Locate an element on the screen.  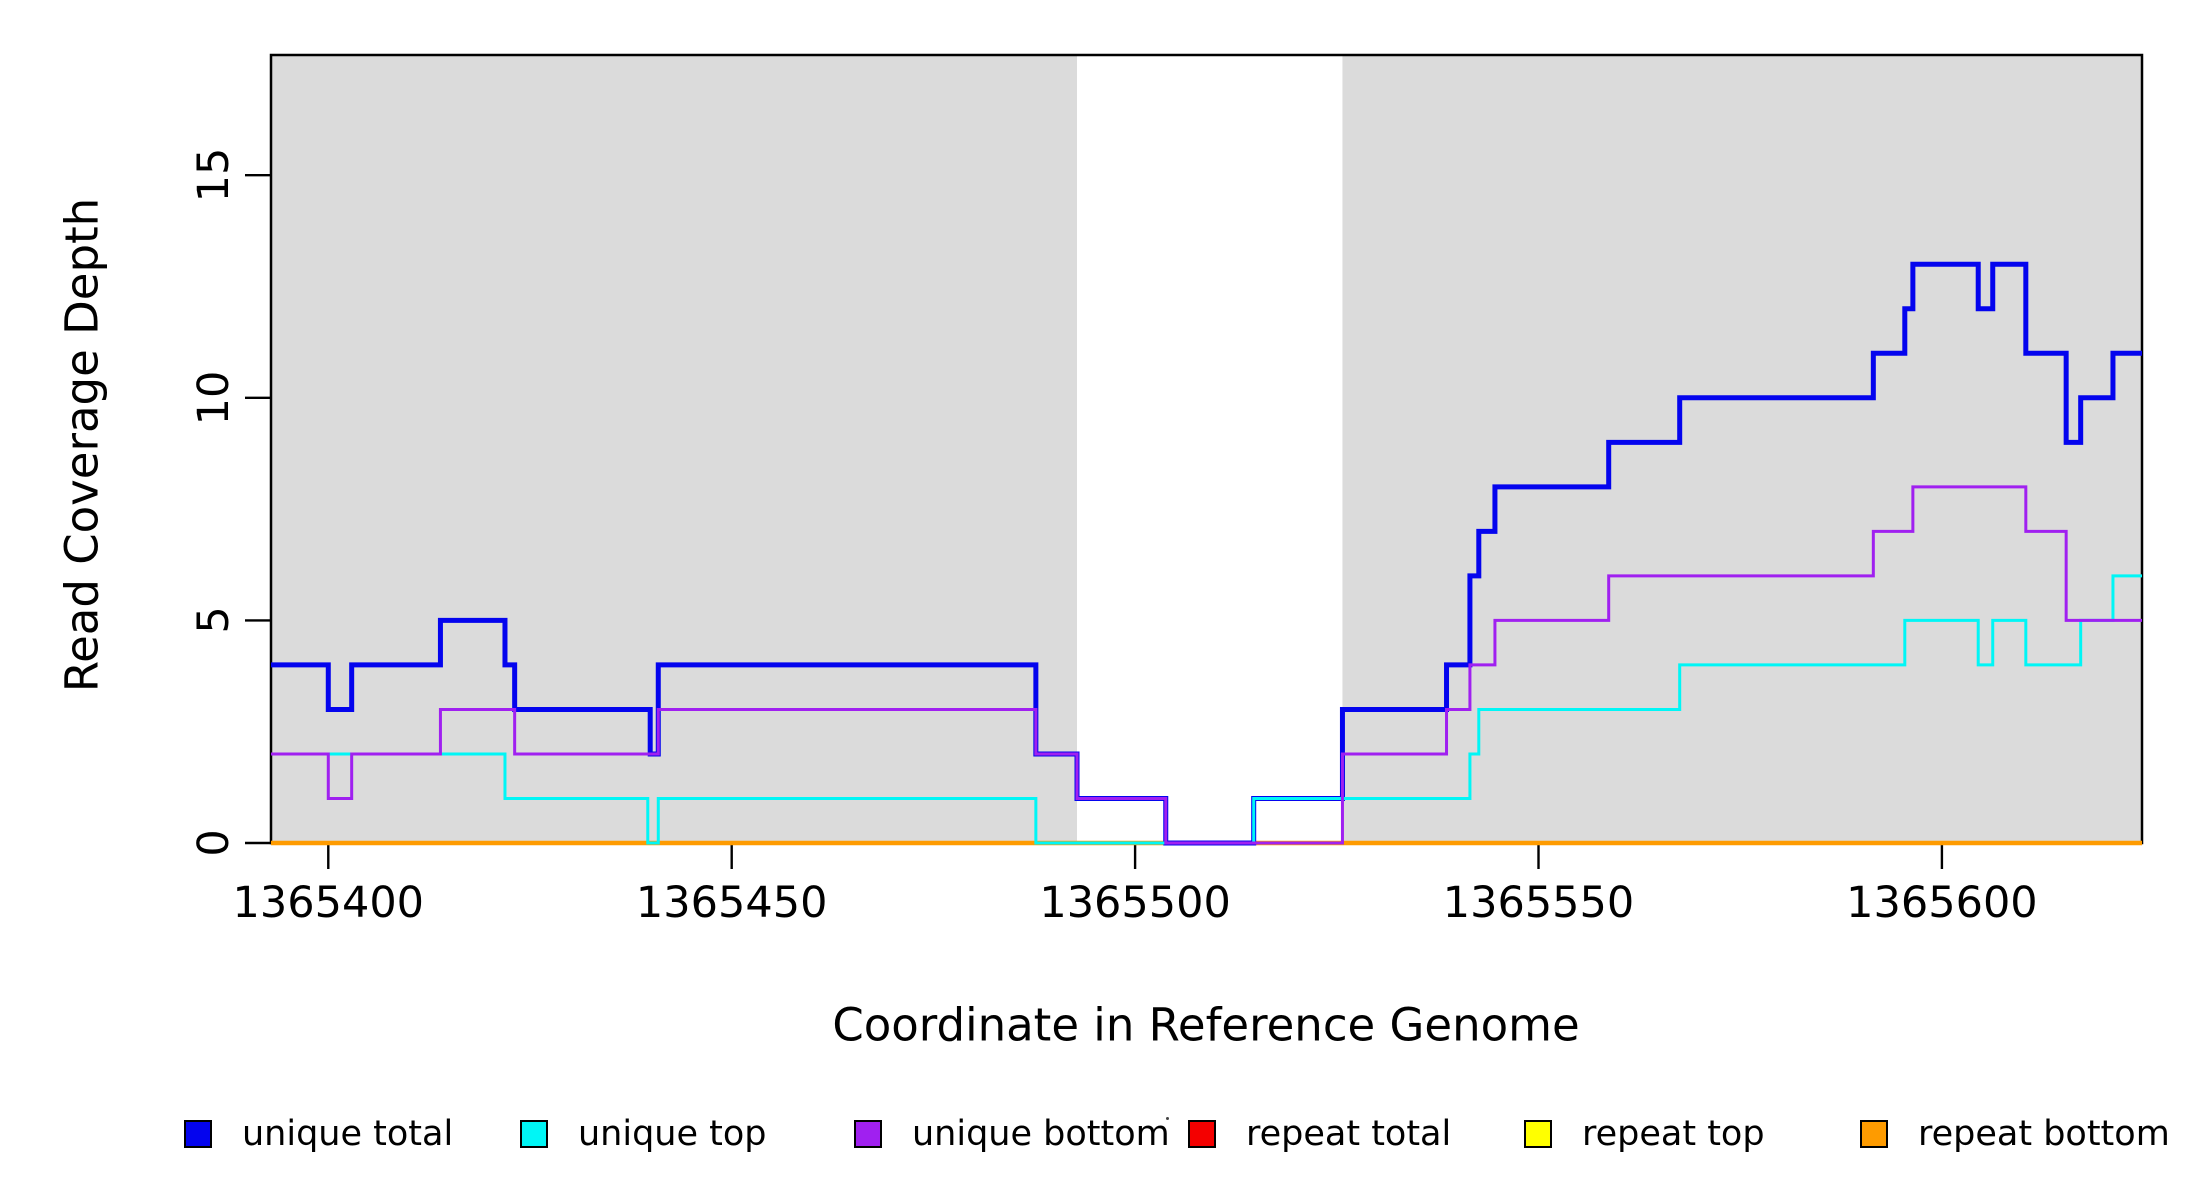
legend-item-unique-total: unique total is located at coordinates (318, 1134).